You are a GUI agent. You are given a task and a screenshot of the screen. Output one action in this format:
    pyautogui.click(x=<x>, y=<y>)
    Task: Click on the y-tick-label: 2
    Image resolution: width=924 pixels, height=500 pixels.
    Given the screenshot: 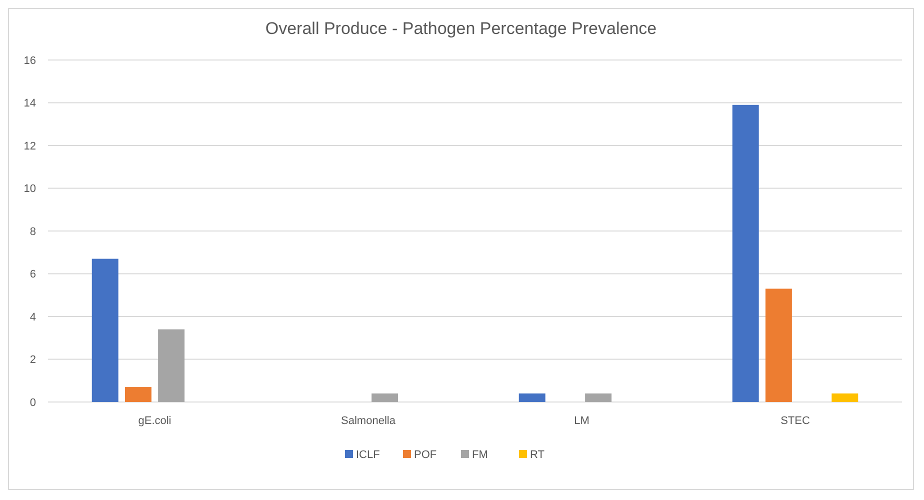 What is the action you would take?
    pyautogui.click(x=33, y=360)
    